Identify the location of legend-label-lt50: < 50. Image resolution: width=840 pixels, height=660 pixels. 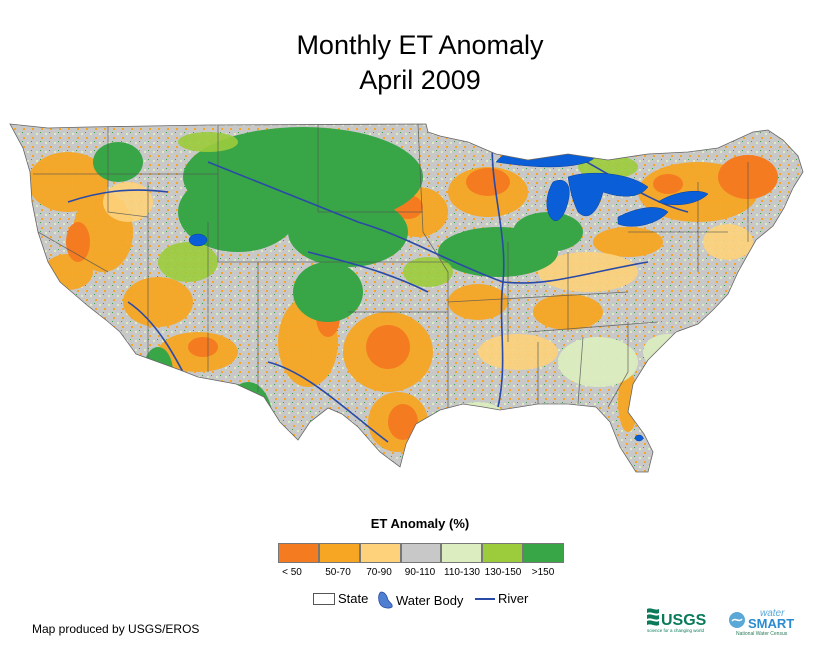
(292, 572).